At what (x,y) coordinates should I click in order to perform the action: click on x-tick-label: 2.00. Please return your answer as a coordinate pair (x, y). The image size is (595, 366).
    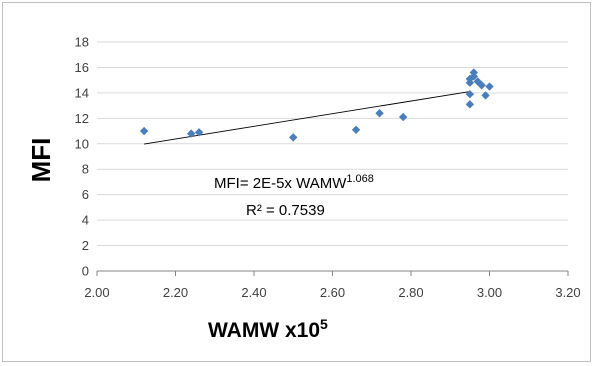
    Looking at the image, I should click on (96, 292).